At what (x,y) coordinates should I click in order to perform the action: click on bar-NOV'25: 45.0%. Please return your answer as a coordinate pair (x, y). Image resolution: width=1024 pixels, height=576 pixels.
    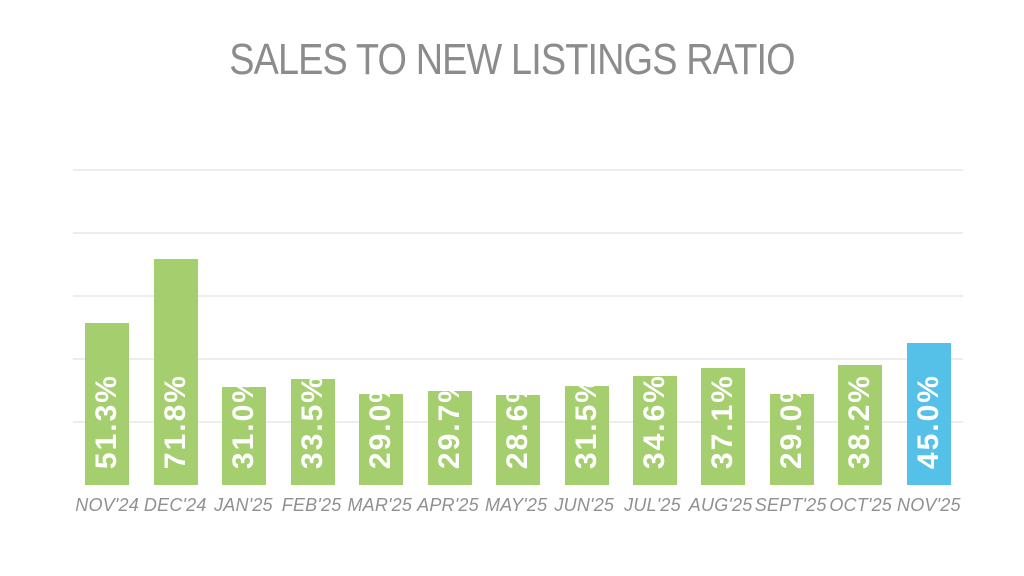
    Looking at the image, I should click on (928, 414).